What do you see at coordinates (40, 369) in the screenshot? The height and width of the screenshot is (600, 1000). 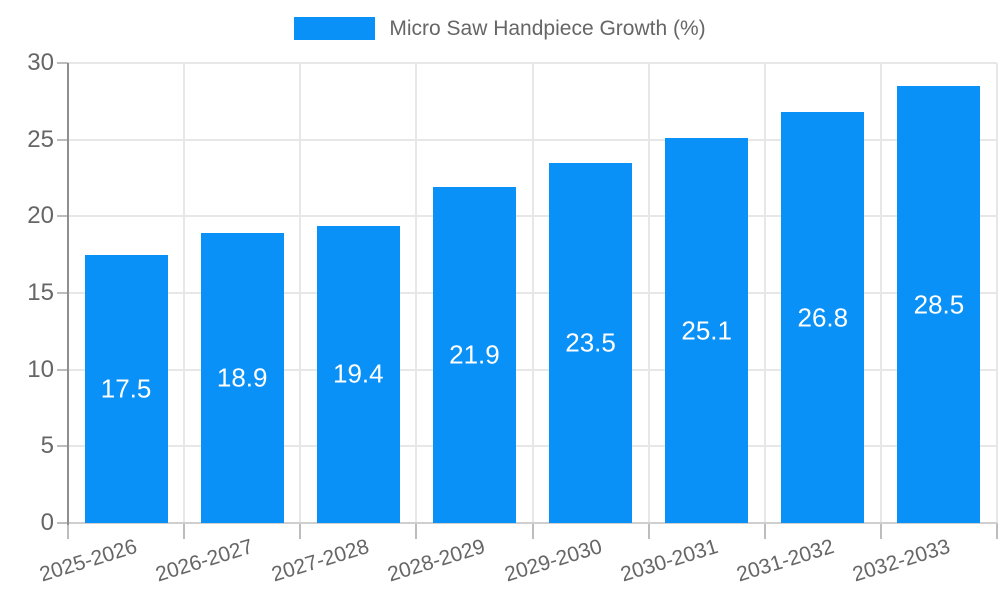 I see `y-axis-tick-label: 10` at bounding box center [40, 369].